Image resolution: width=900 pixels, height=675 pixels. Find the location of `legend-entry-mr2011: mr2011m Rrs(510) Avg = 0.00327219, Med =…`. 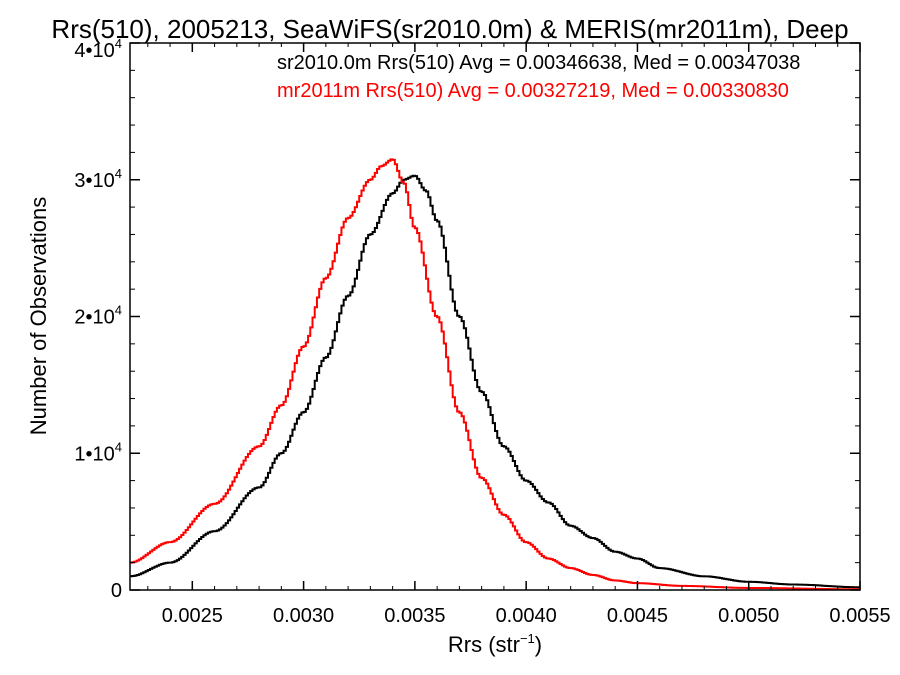

legend-entry-mr2011: mr2011m Rrs(510) Avg = 0.00327219, Med =… is located at coordinates (533, 91).